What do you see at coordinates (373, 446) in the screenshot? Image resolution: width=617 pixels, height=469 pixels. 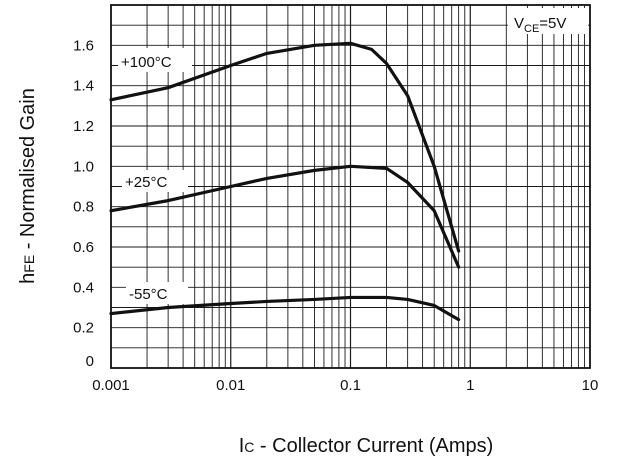 I see `x-axis-title-suffix: - Collector Current (Amps)` at bounding box center [373, 446].